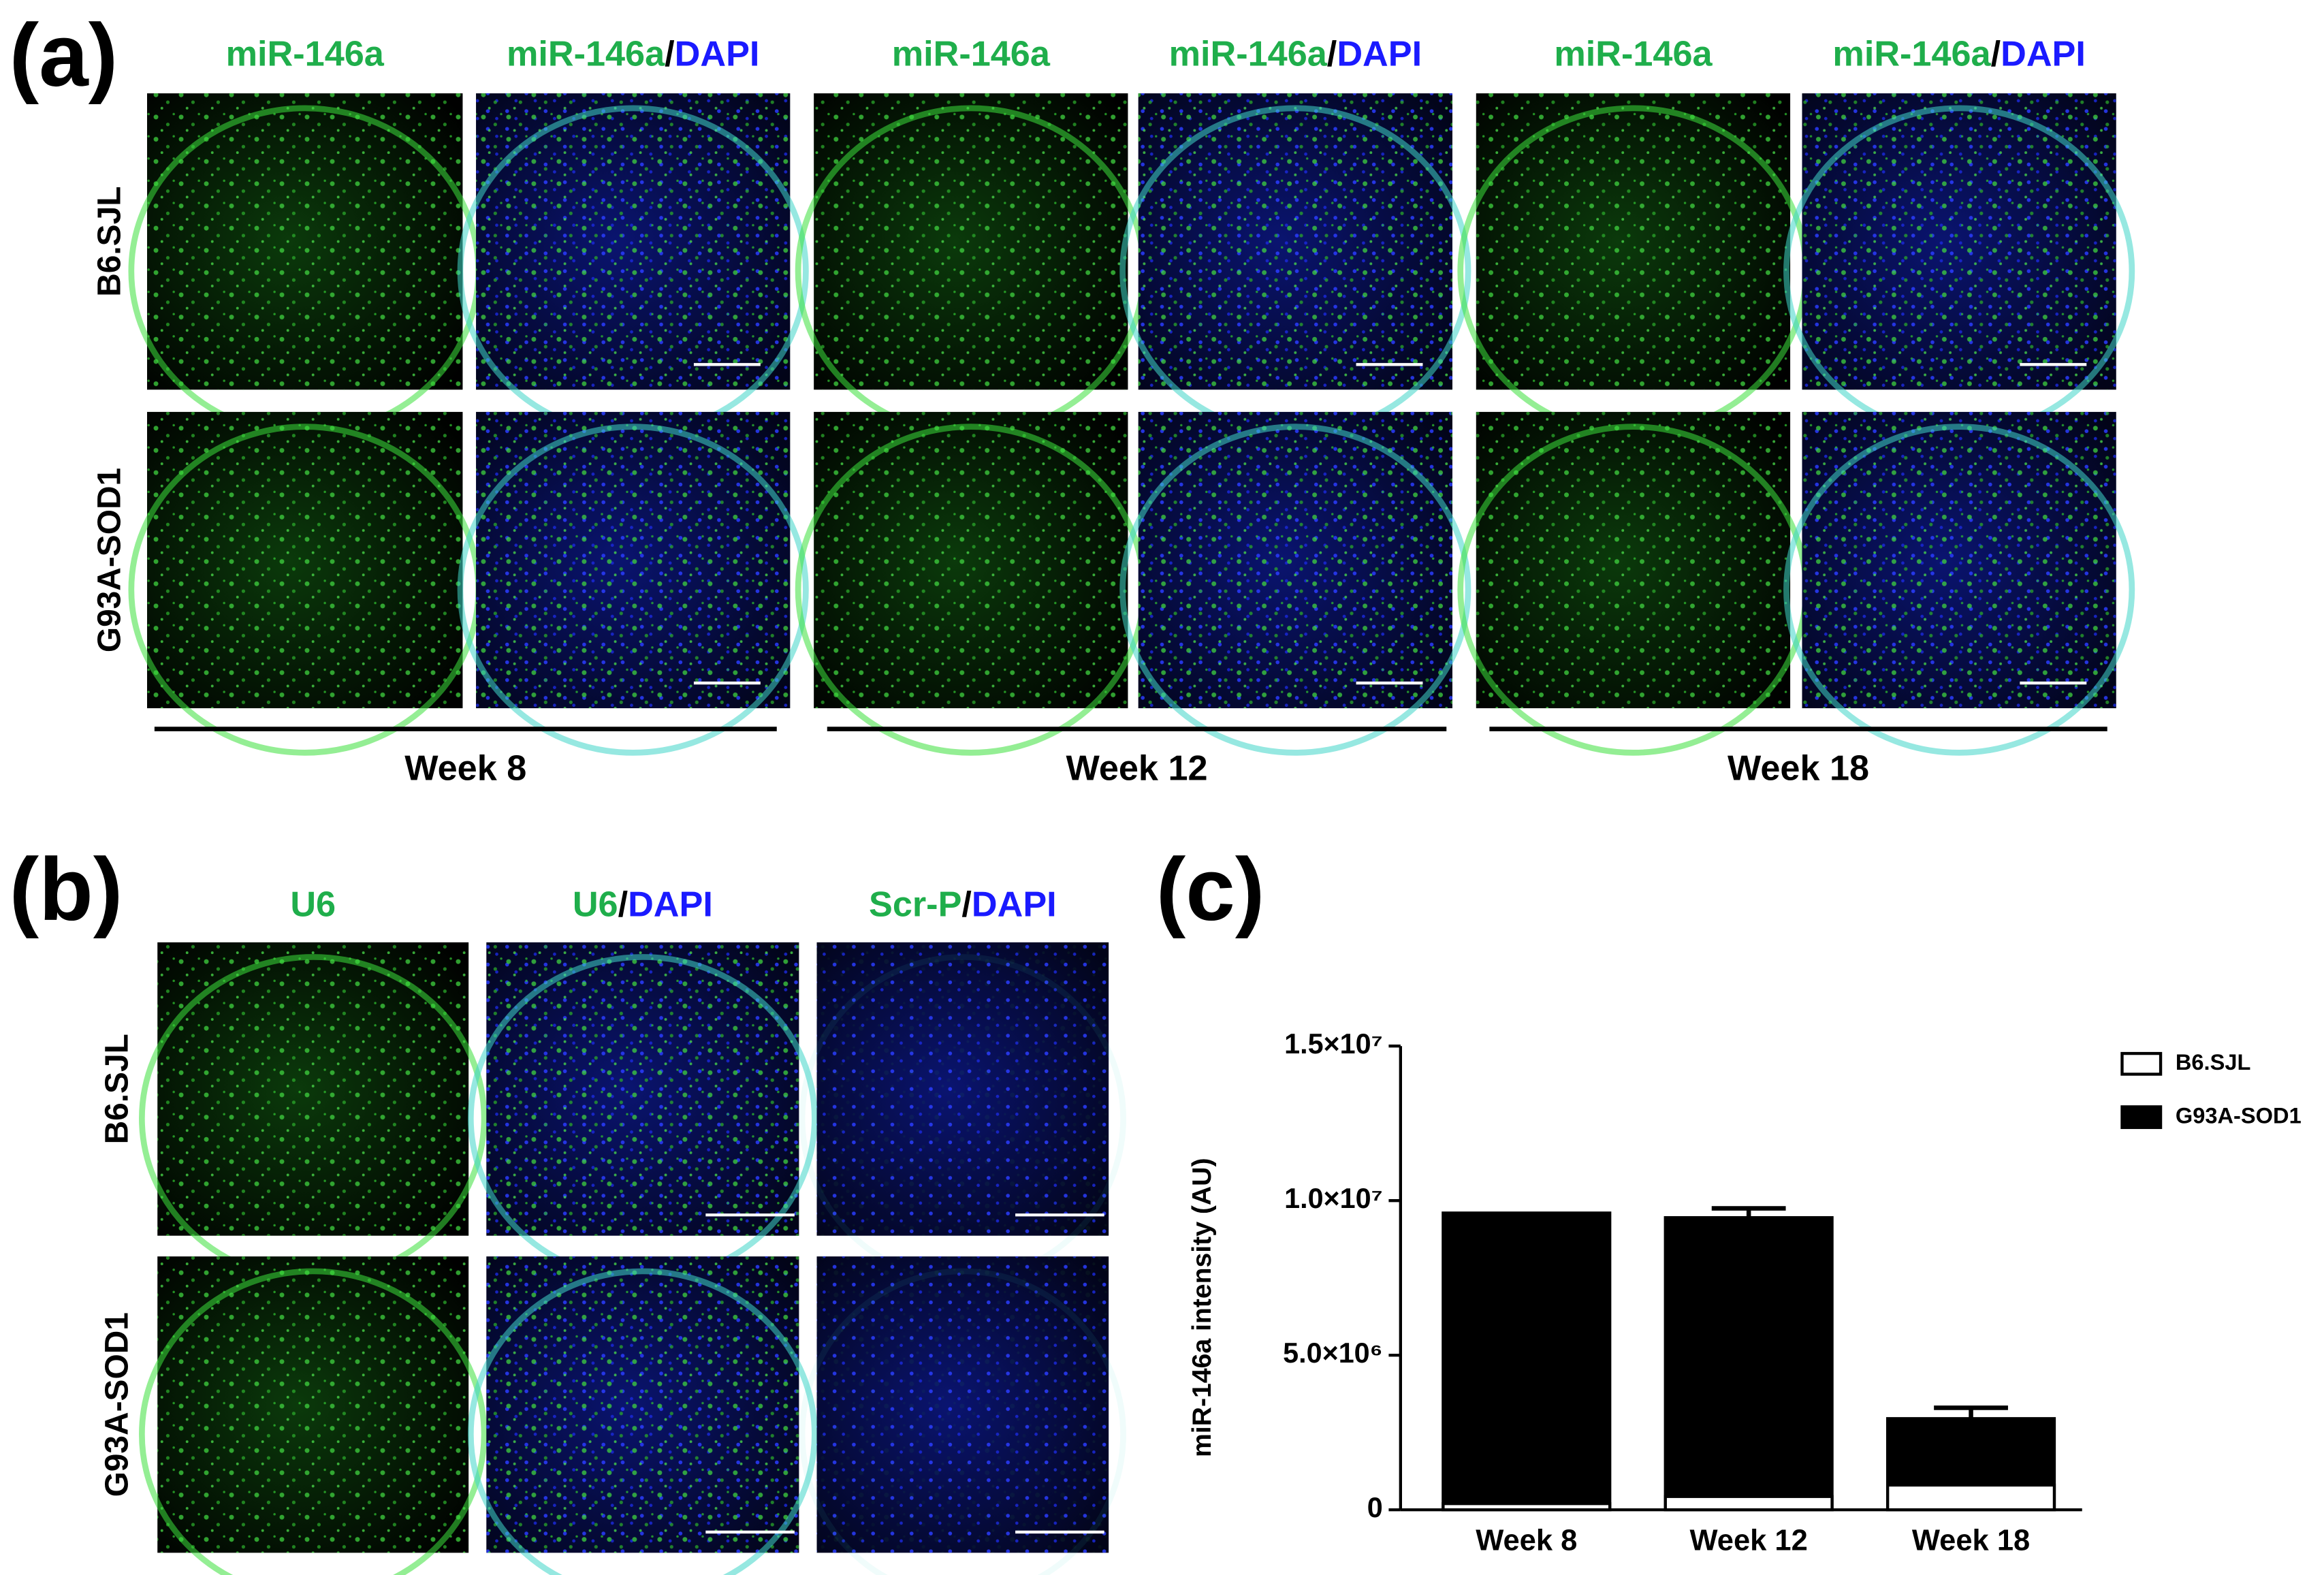  I want to click on header-part: Scr-P, so click(915, 904).